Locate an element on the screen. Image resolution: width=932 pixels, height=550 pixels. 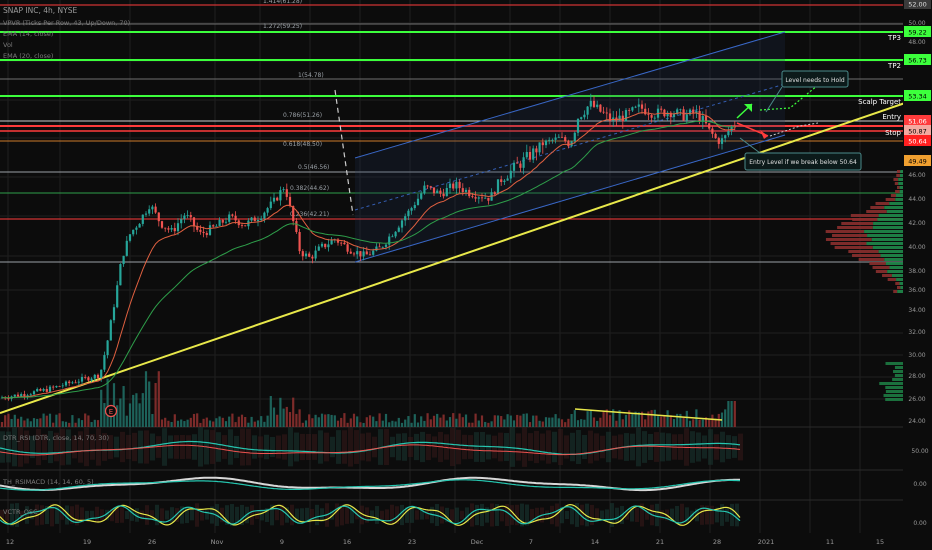
indicator-ema20: EMA (20, close) is located at coordinates (28, 56).